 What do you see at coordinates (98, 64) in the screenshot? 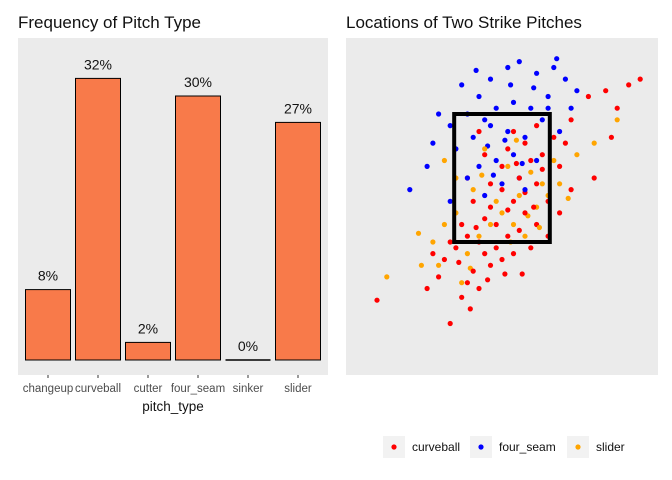
I see `bar-data-label: 32%` at bounding box center [98, 64].